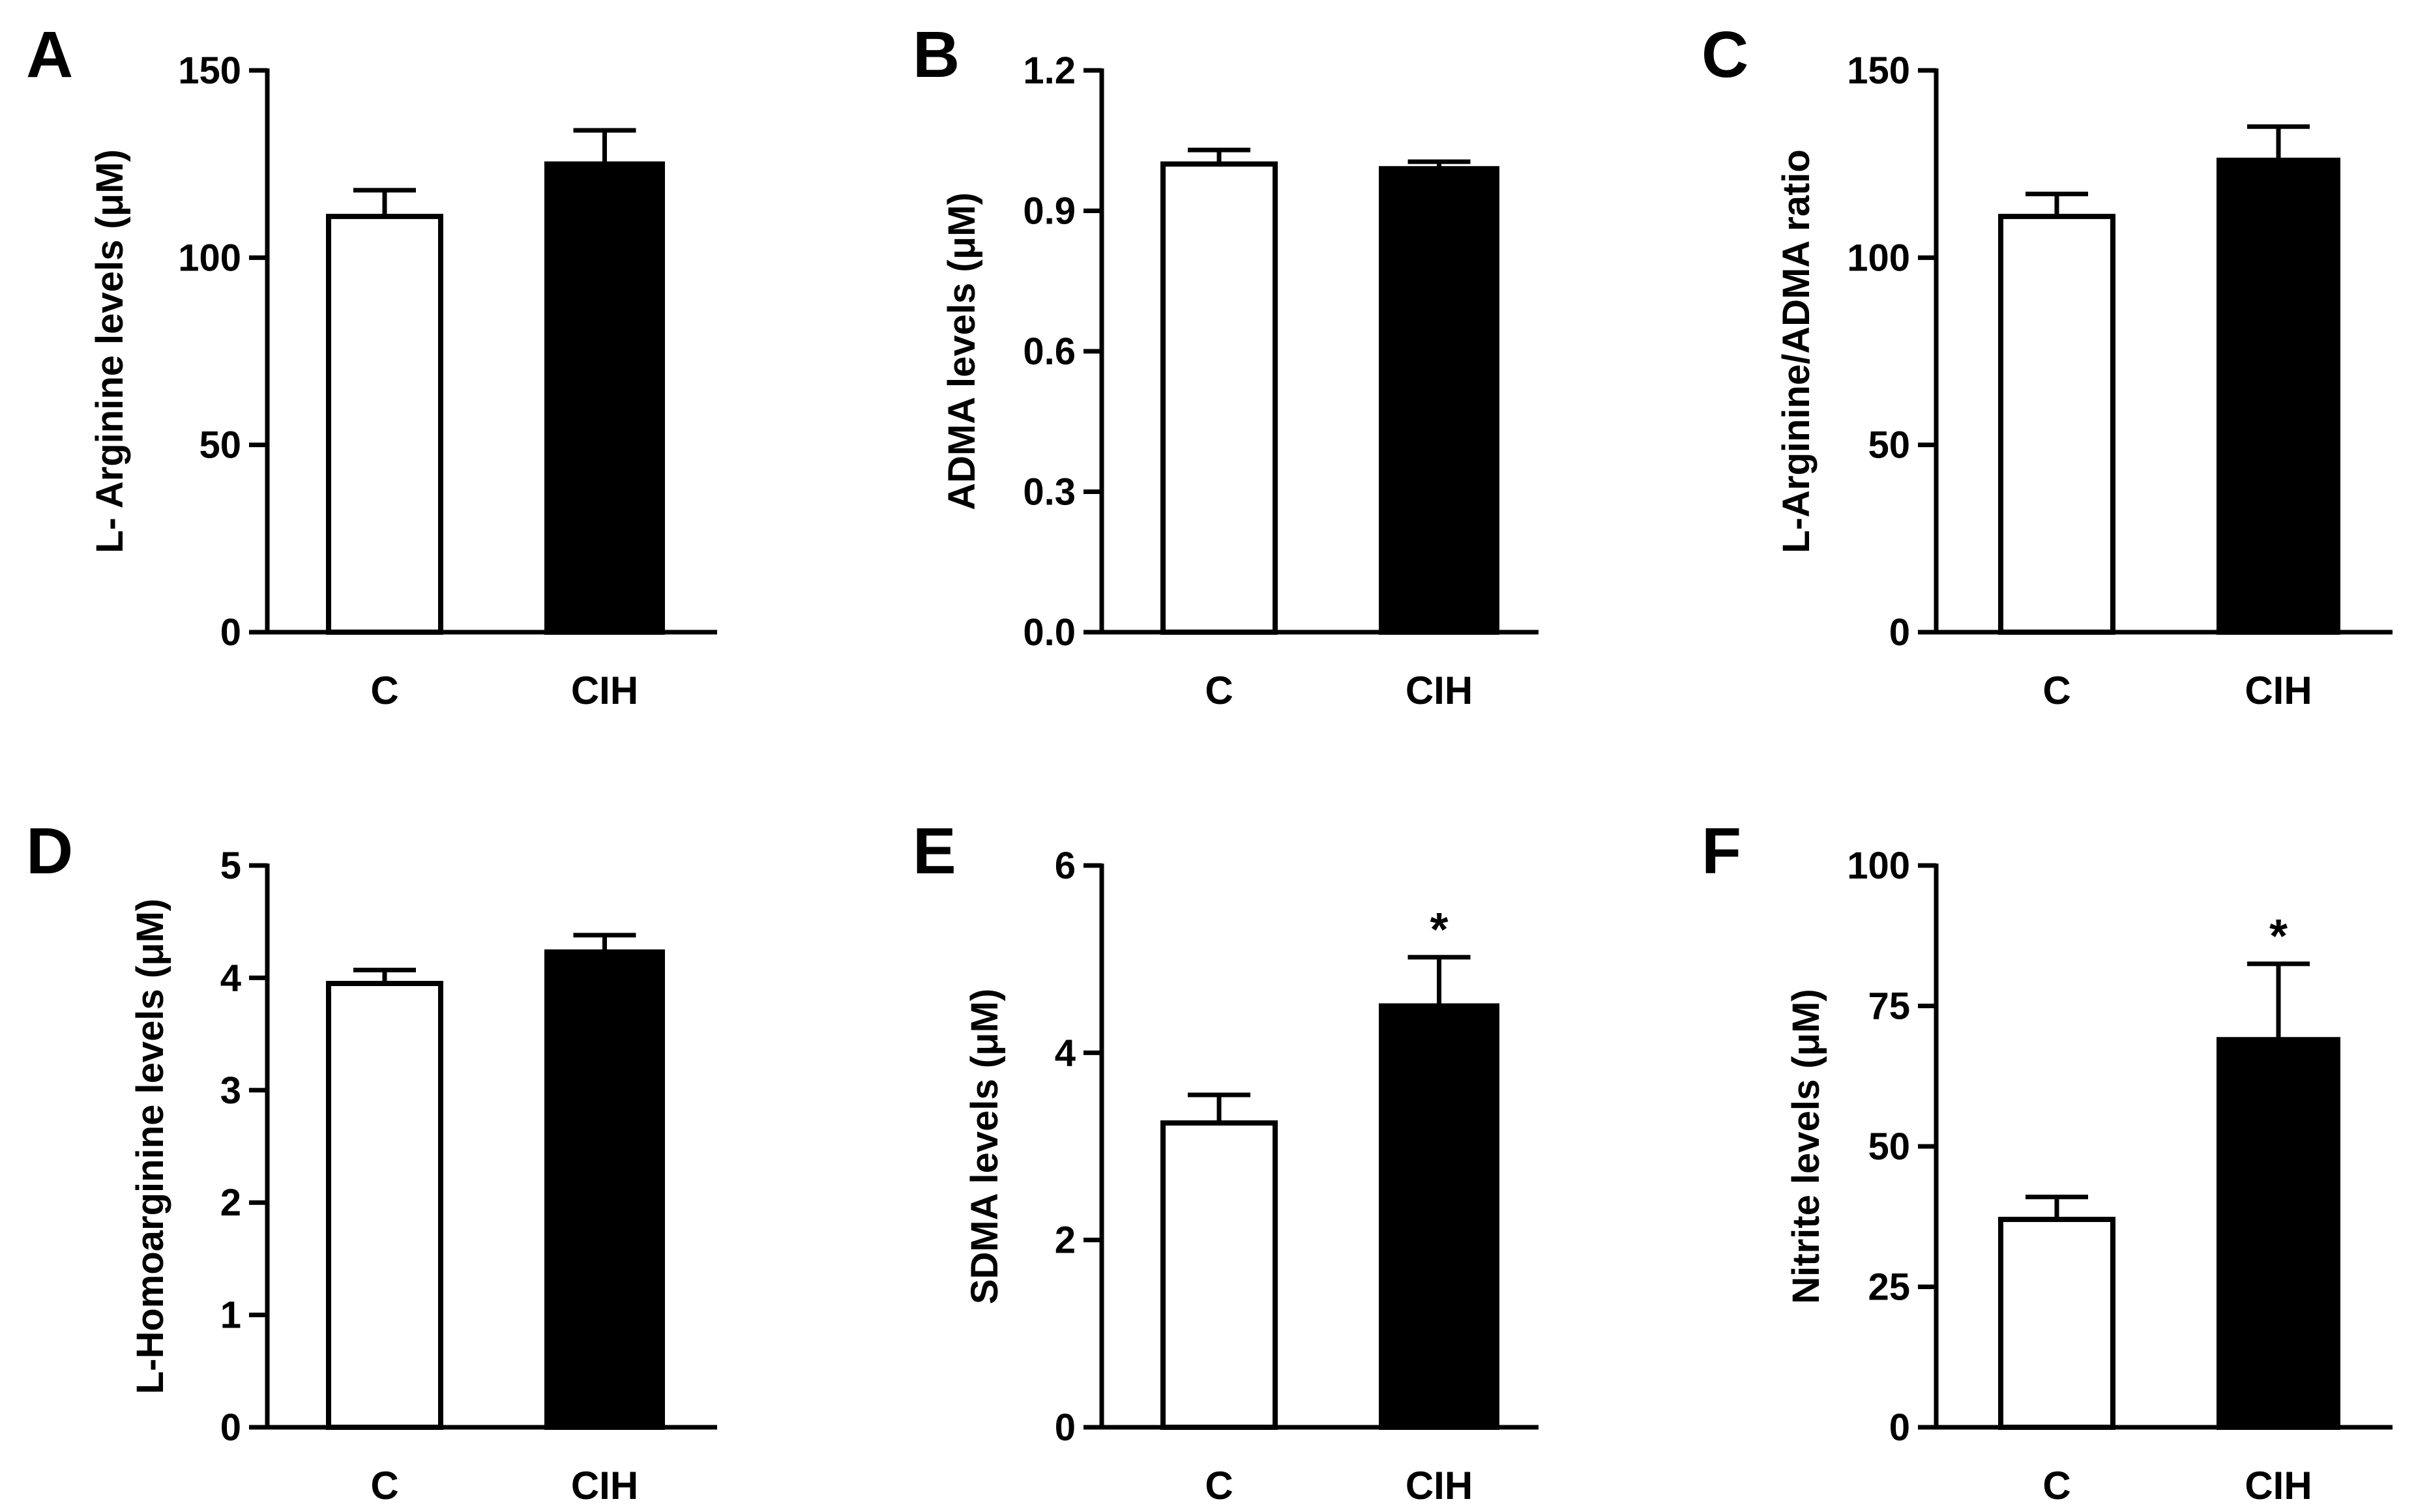 Image resolution: width=2416 pixels, height=1512 pixels. I want to click on y-tick-label: 6, so click(1065, 866).